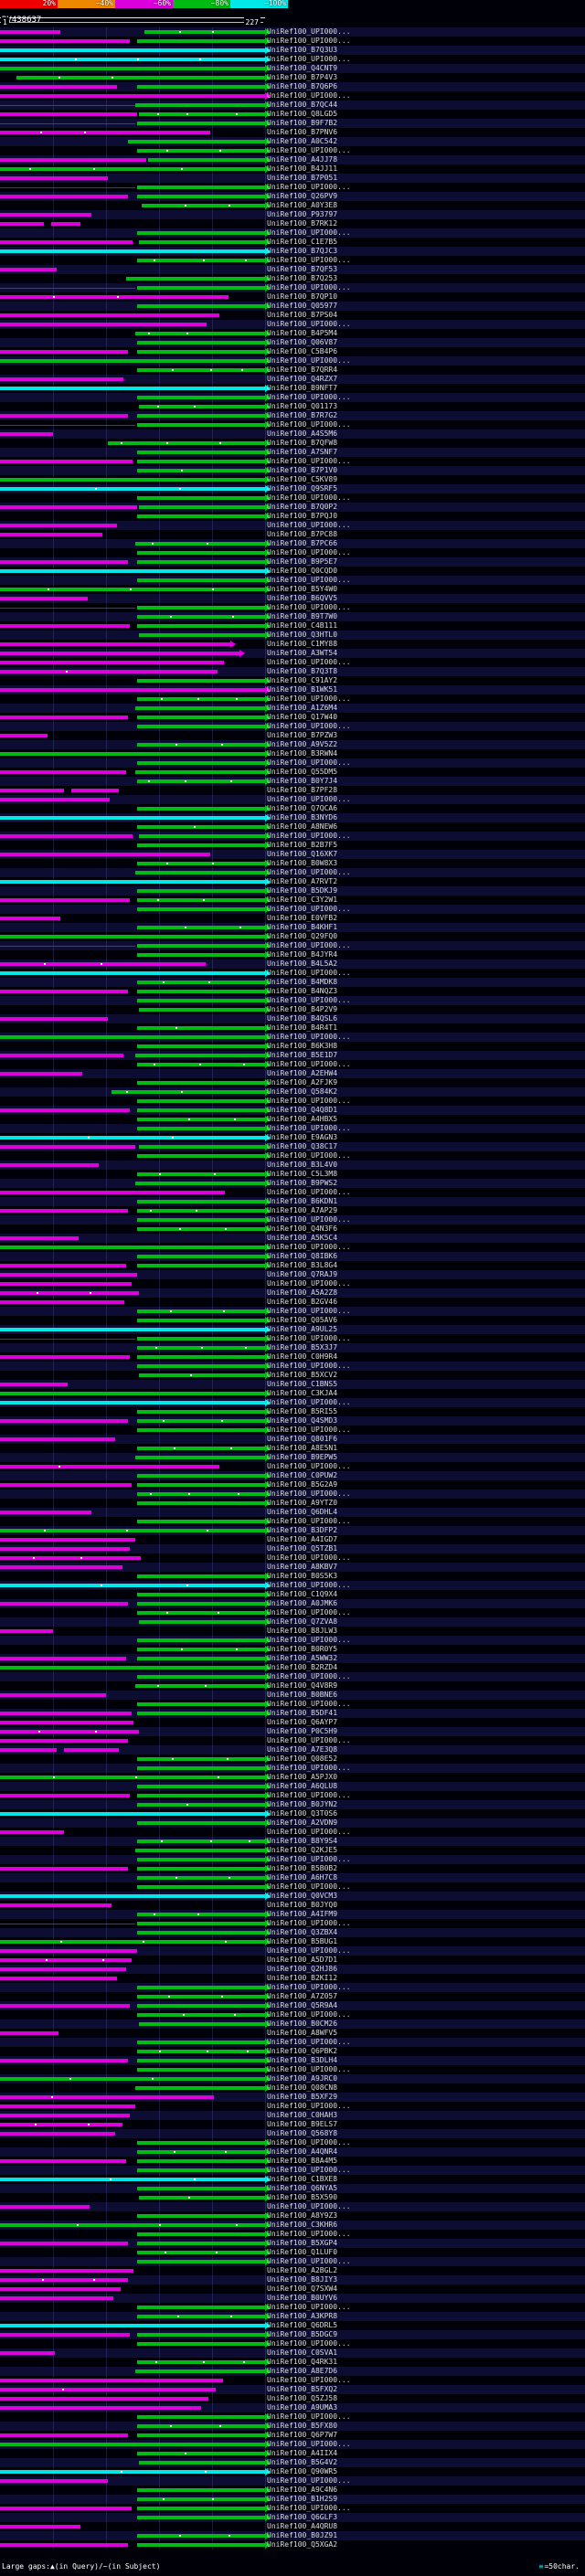 The height and width of the screenshot is (2576, 585). I want to click on hit-label: UniRef100_B7Q6P6, so click(302, 86).